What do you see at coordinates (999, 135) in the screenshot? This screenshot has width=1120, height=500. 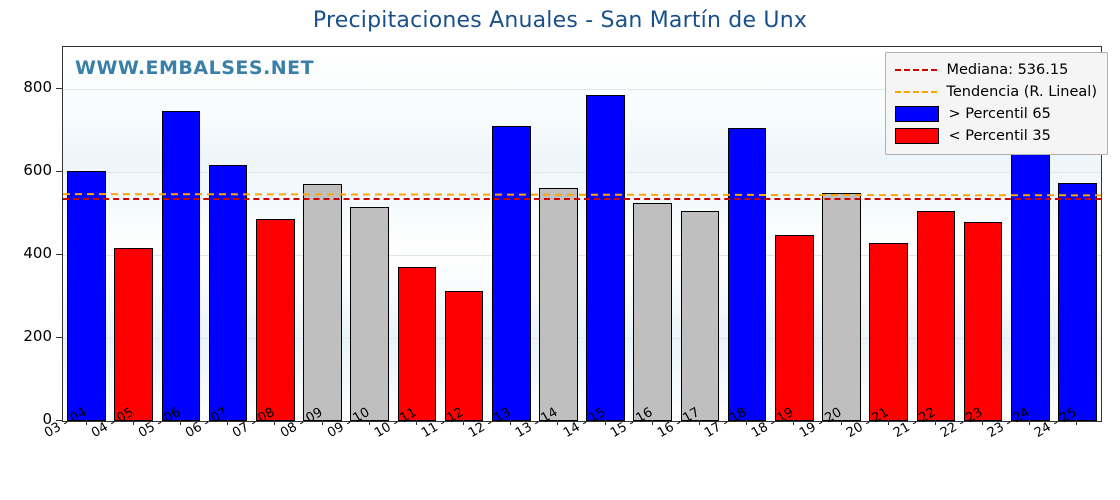 I see `legend-label: < Percentil 35` at bounding box center [999, 135].